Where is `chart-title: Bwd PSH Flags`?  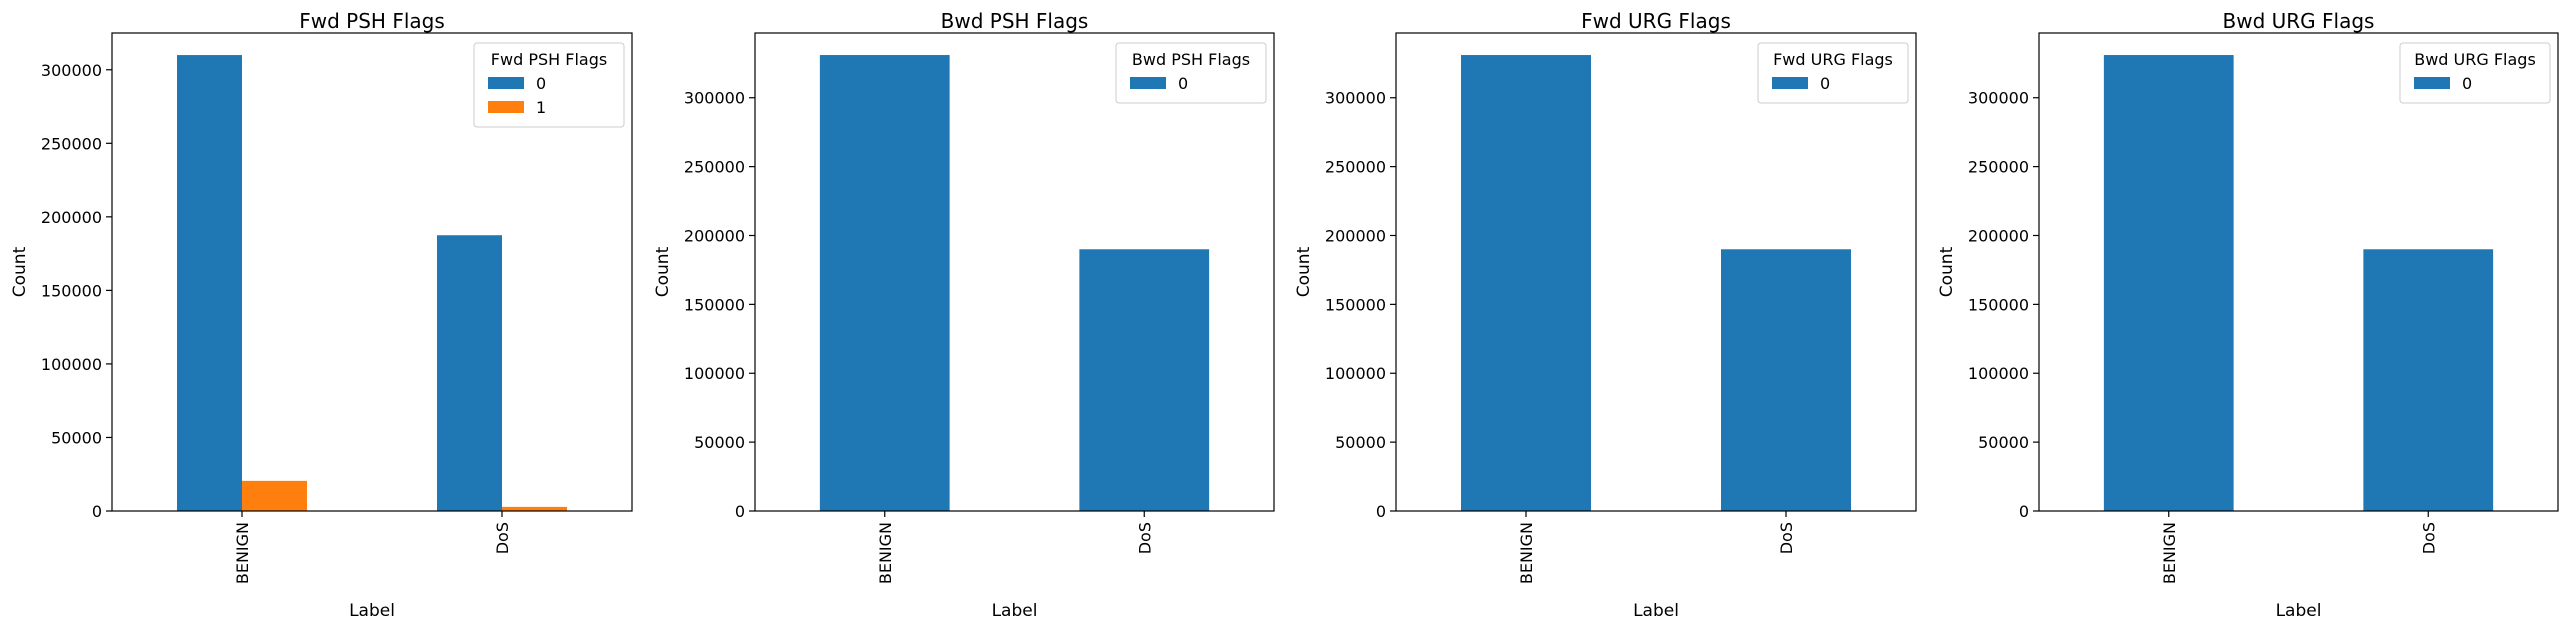
chart-title: Bwd PSH Flags is located at coordinates (1015, 21).